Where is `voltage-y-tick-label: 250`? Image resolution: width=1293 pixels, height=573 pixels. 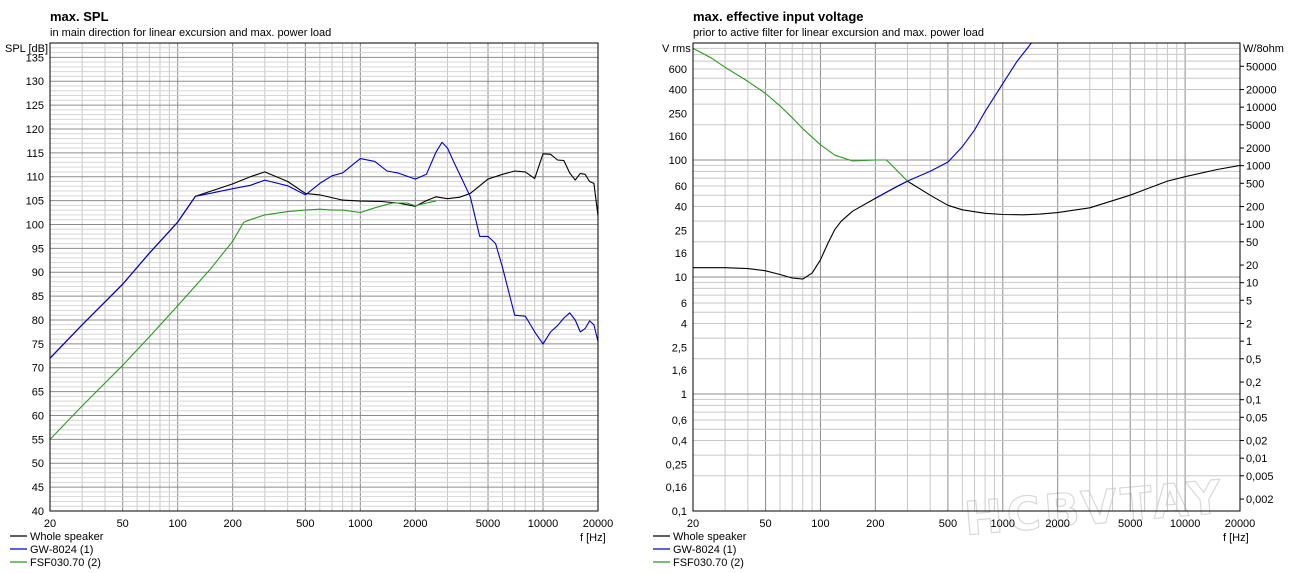 voltage-y-tick-label: 250 is located at coordinates (678, 114).